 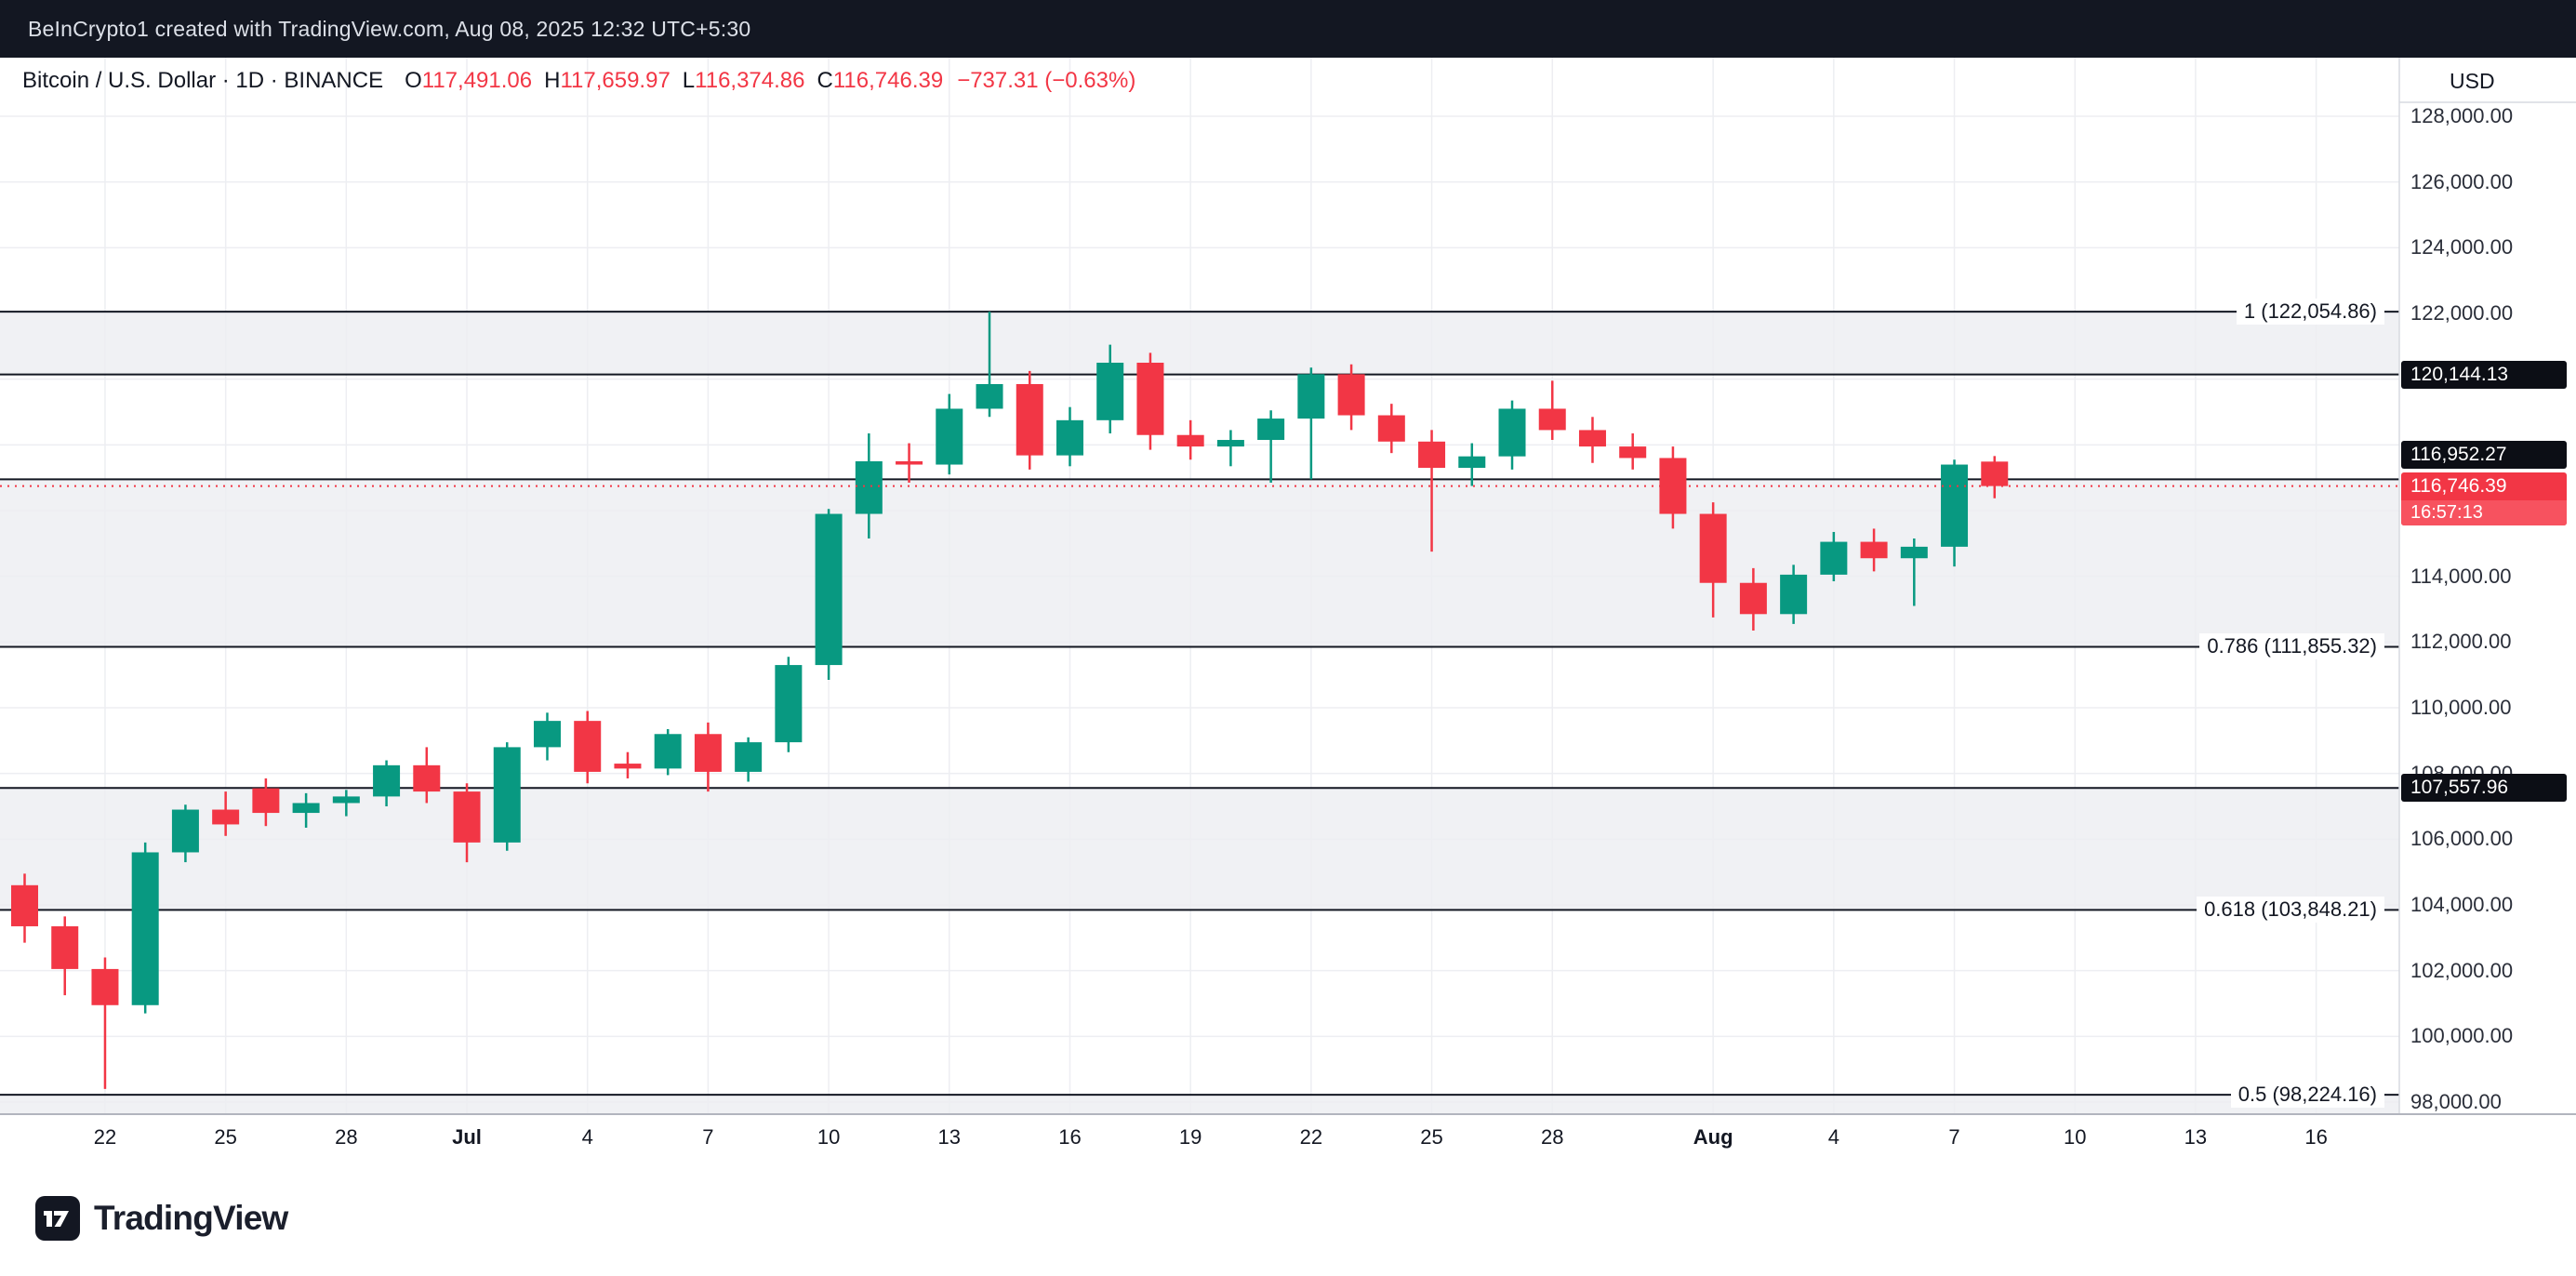 I want to click on ohlc-low-label: L, so click(x=689, y=80).